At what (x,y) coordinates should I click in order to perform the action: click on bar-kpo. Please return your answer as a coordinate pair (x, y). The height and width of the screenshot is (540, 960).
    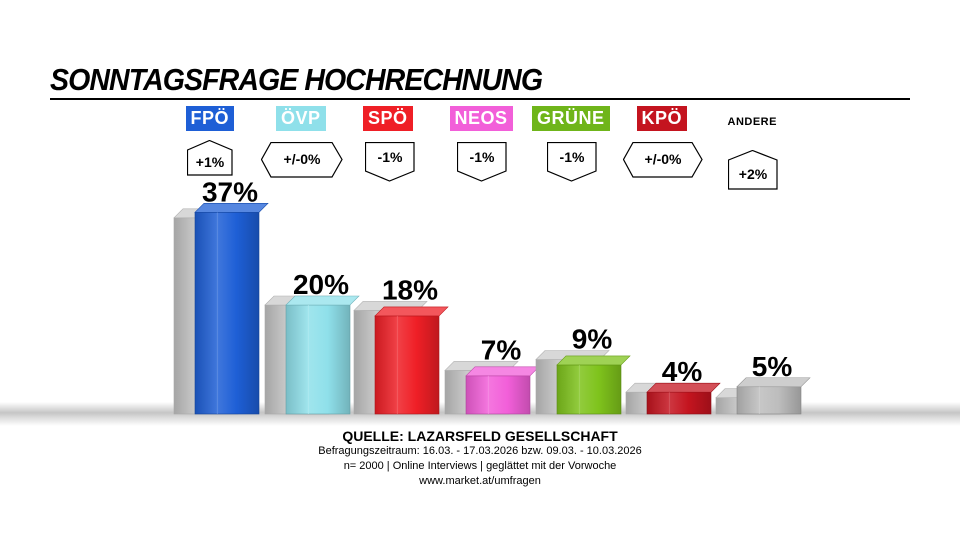
    Looking at the image, I should click on (679, 403).